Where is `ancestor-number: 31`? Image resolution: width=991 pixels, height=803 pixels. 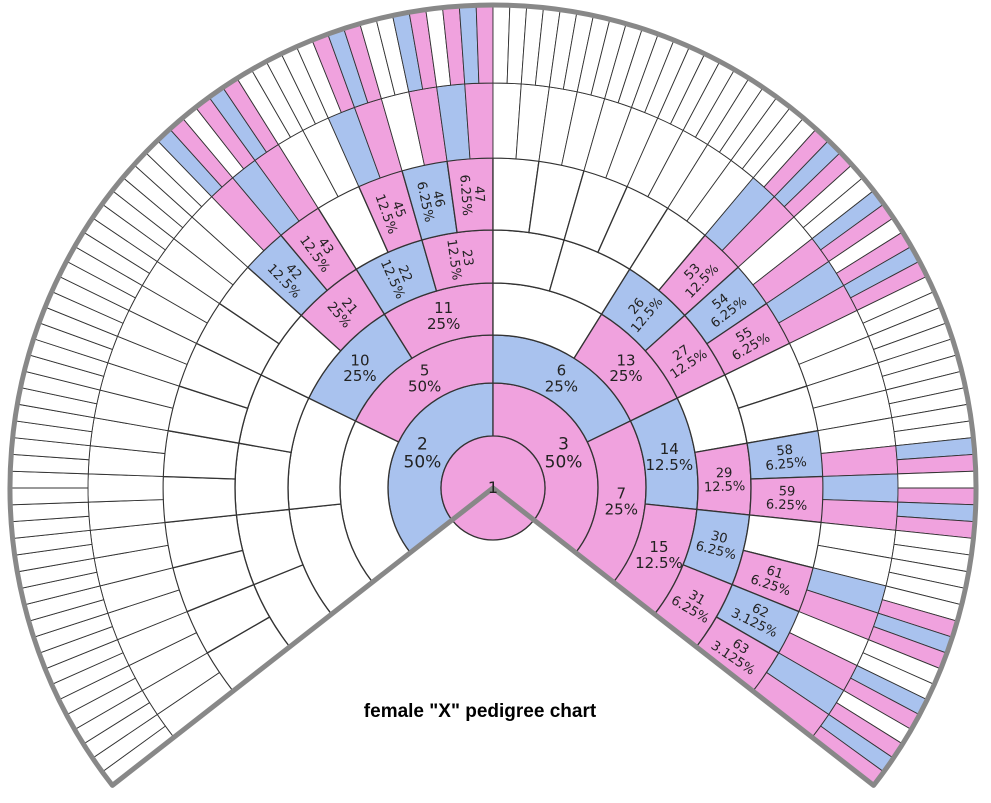 ancestor-number: 31 is located at coordinates (697, 597).